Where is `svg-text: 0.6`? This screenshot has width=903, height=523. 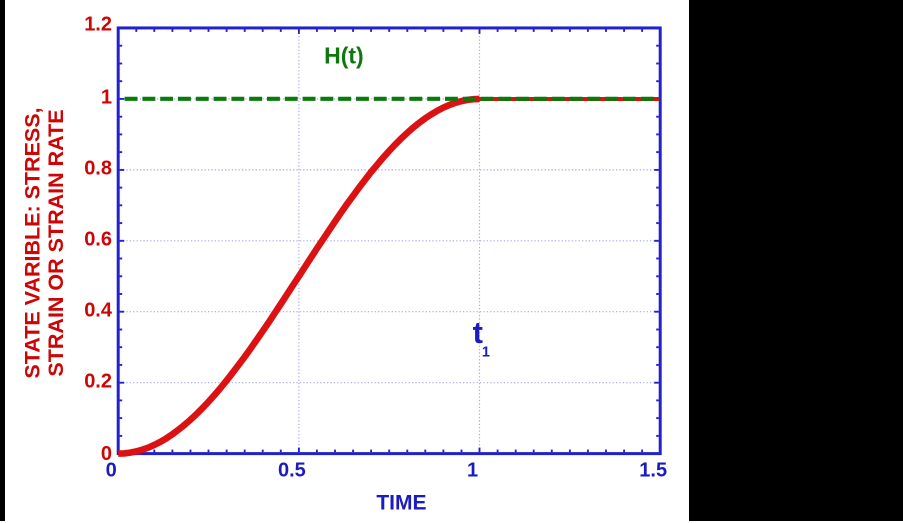 svg-text: 0.6 is located at coordinates (98, 240).